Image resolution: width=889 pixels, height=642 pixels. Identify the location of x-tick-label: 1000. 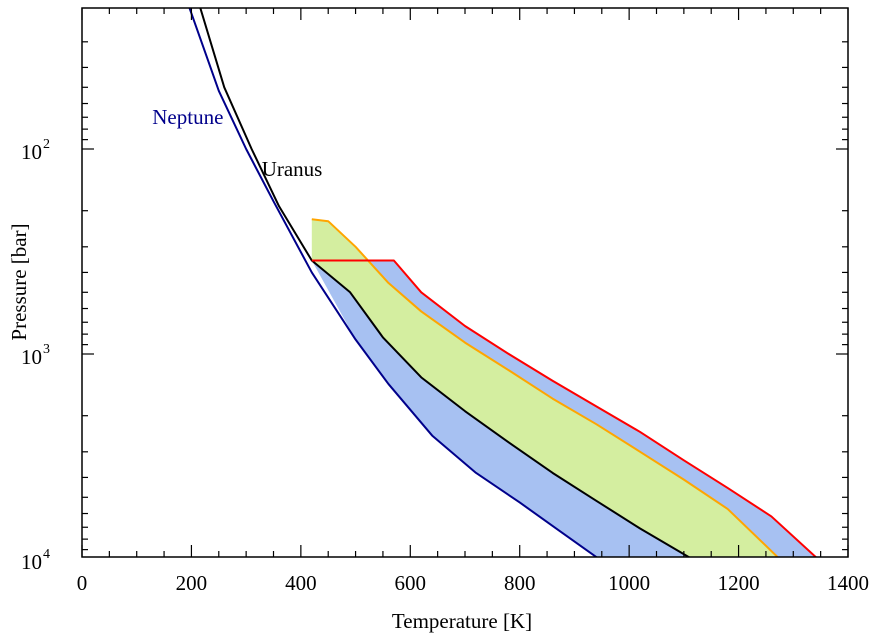
(629, 583).